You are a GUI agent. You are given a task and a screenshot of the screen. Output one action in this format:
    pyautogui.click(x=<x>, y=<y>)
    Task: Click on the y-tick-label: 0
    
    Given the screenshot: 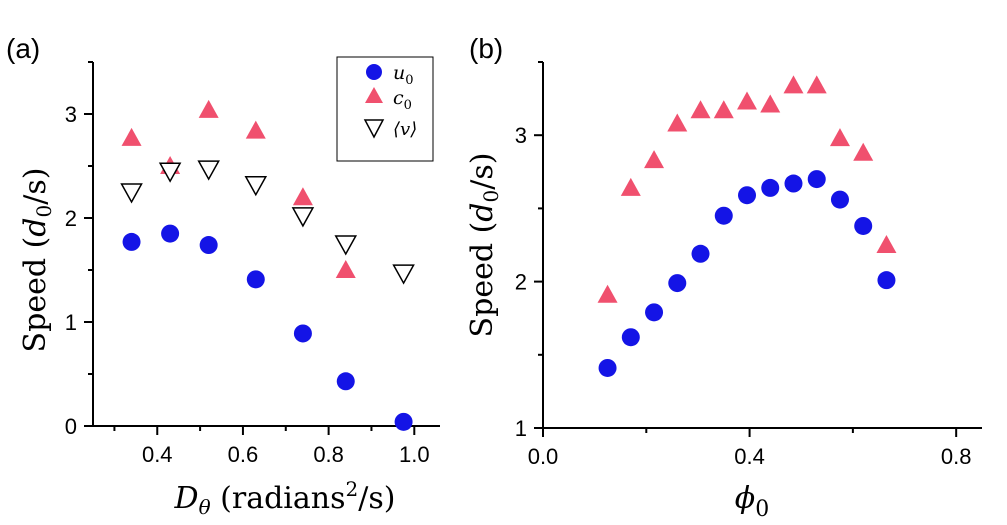 What is the action you would take?
    pyautogui.click(x=71, y=426)
    